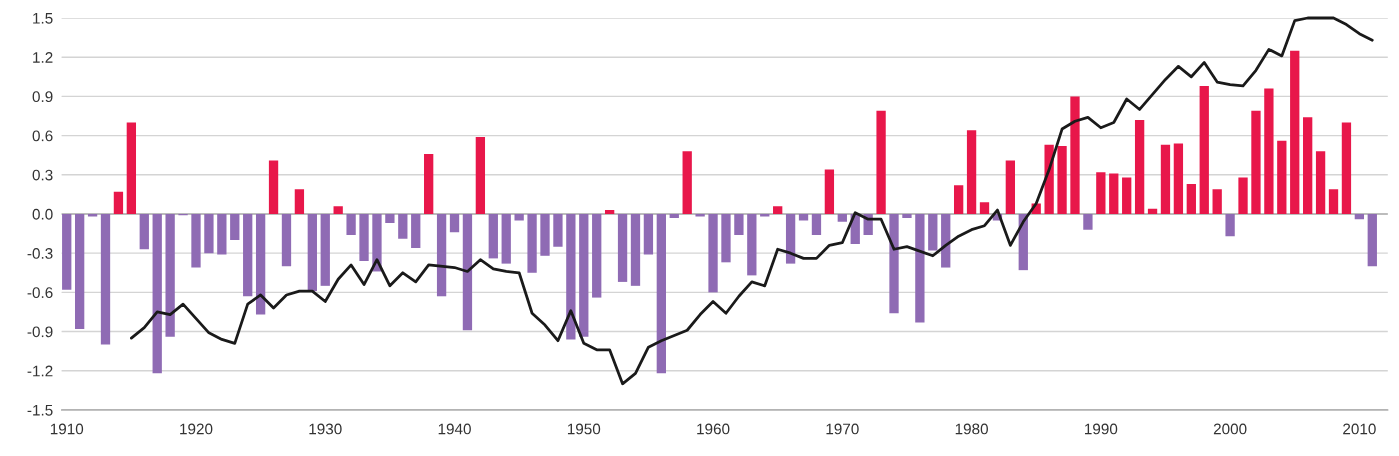  Describe the element at coordinates (454, 429) in the screenshot. I see `x-tick-label: 1940` at that location.